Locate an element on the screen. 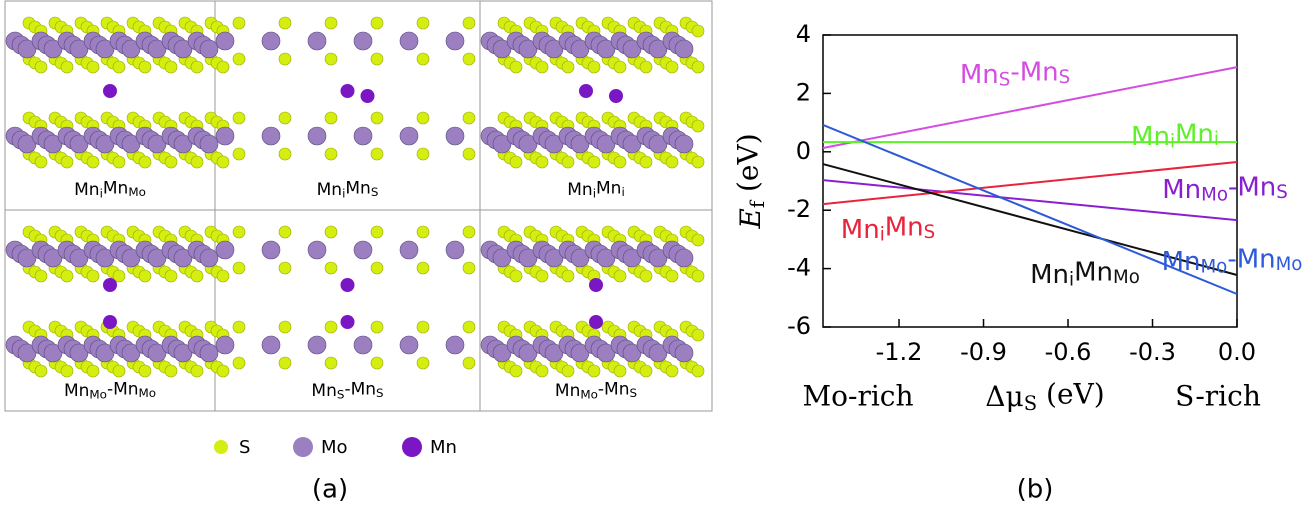 The image size is (1305, 512). x-tick-label: -0.6 is located at coordinates (1068, 352).